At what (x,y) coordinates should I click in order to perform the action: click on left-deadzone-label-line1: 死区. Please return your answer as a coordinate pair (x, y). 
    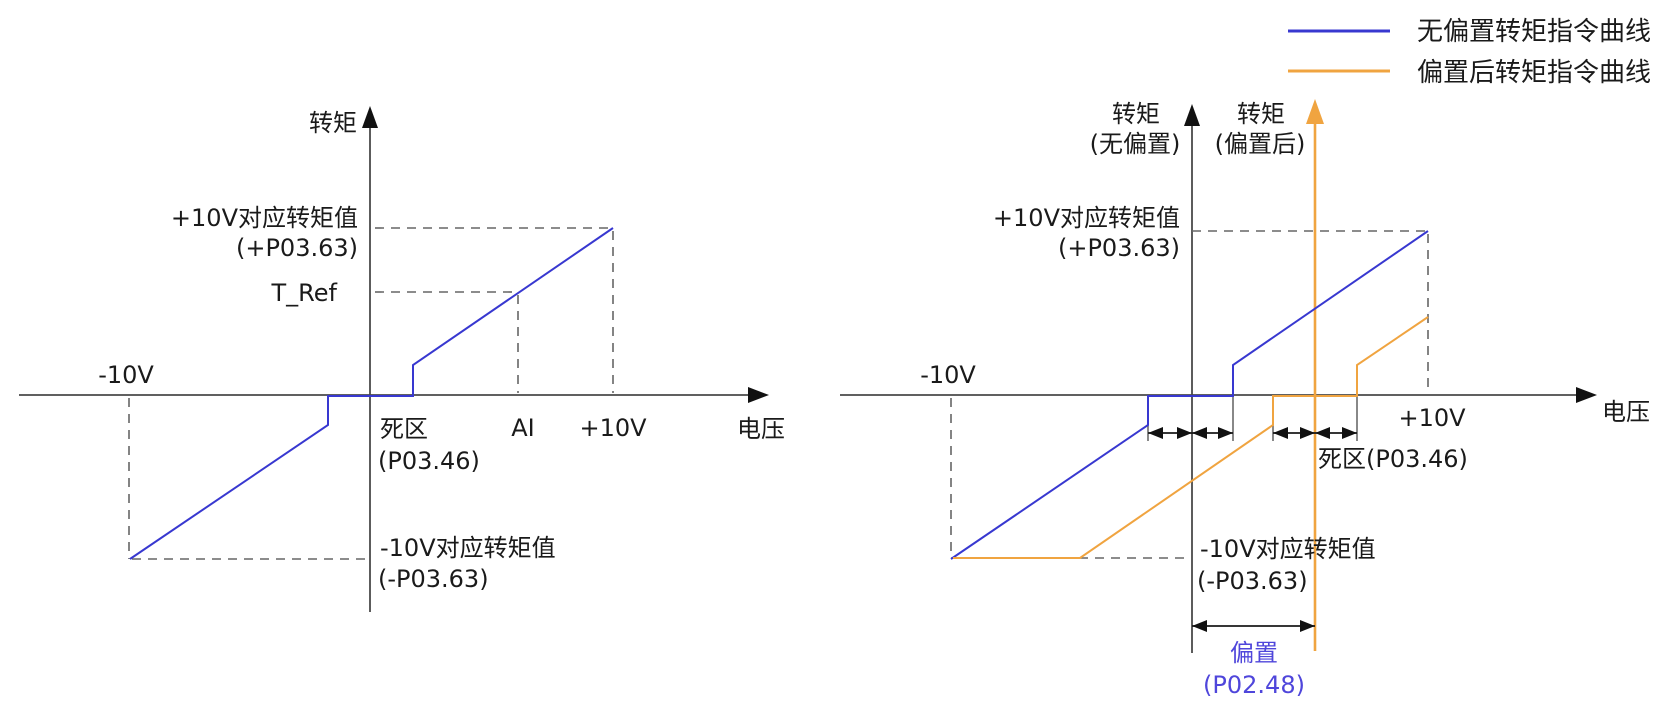
    Looking at the image, I should click on (404, 429).